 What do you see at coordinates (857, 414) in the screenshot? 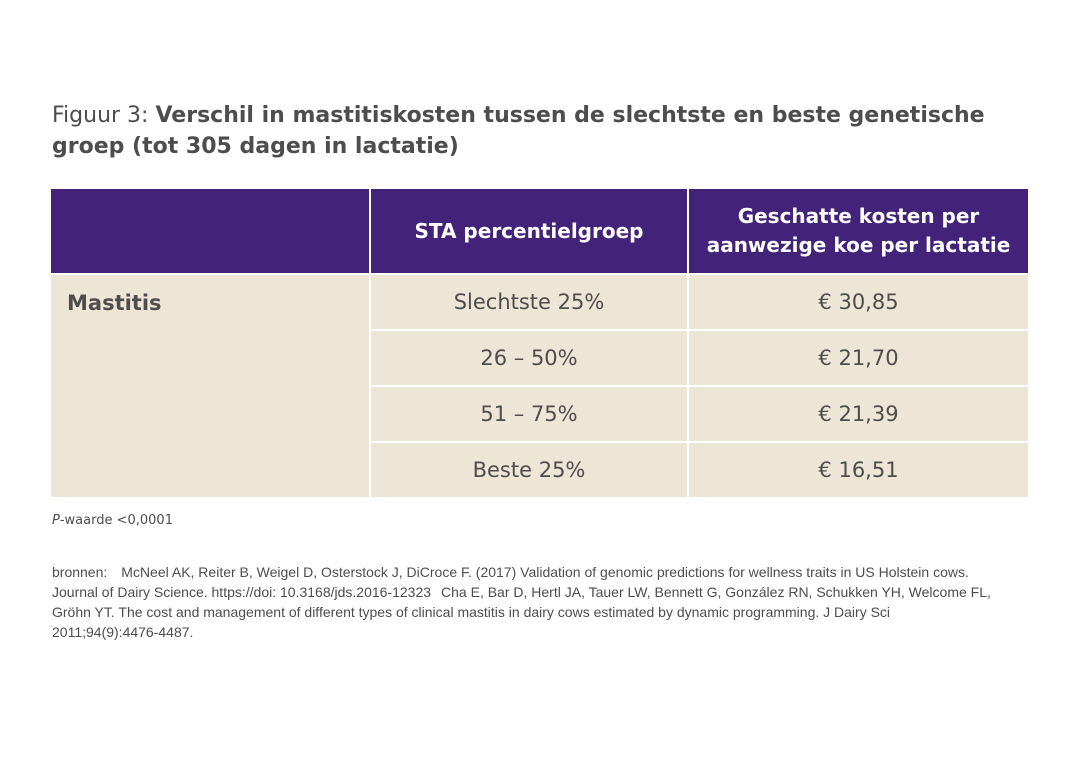
I see `cell-cost: € 21,39` at bounding box center [857, 414].